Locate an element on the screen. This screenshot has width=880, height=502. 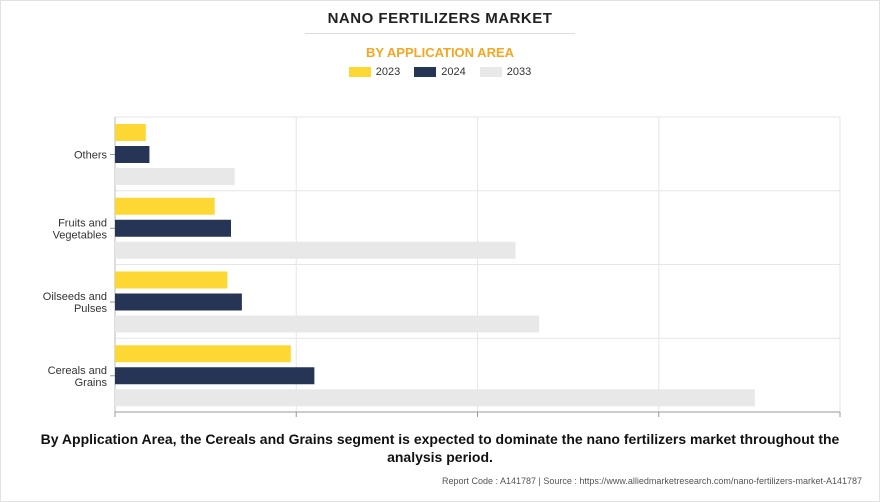
title-divider is located at coordinates (440, 33).